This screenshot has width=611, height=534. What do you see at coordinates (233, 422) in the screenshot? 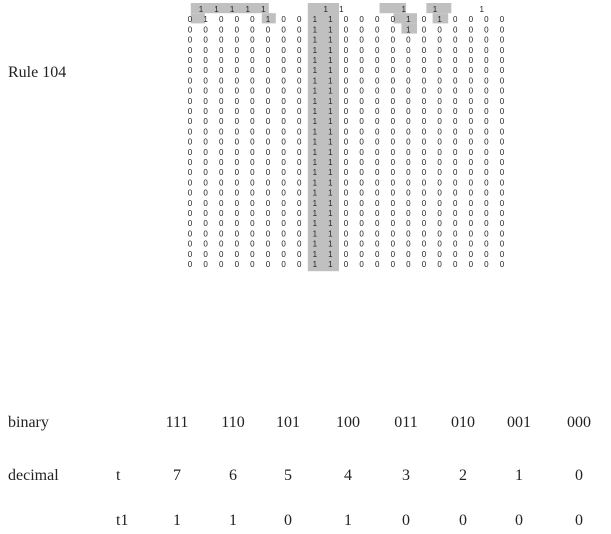
I see `binary-value: 110` at bounding box center [233, 422].